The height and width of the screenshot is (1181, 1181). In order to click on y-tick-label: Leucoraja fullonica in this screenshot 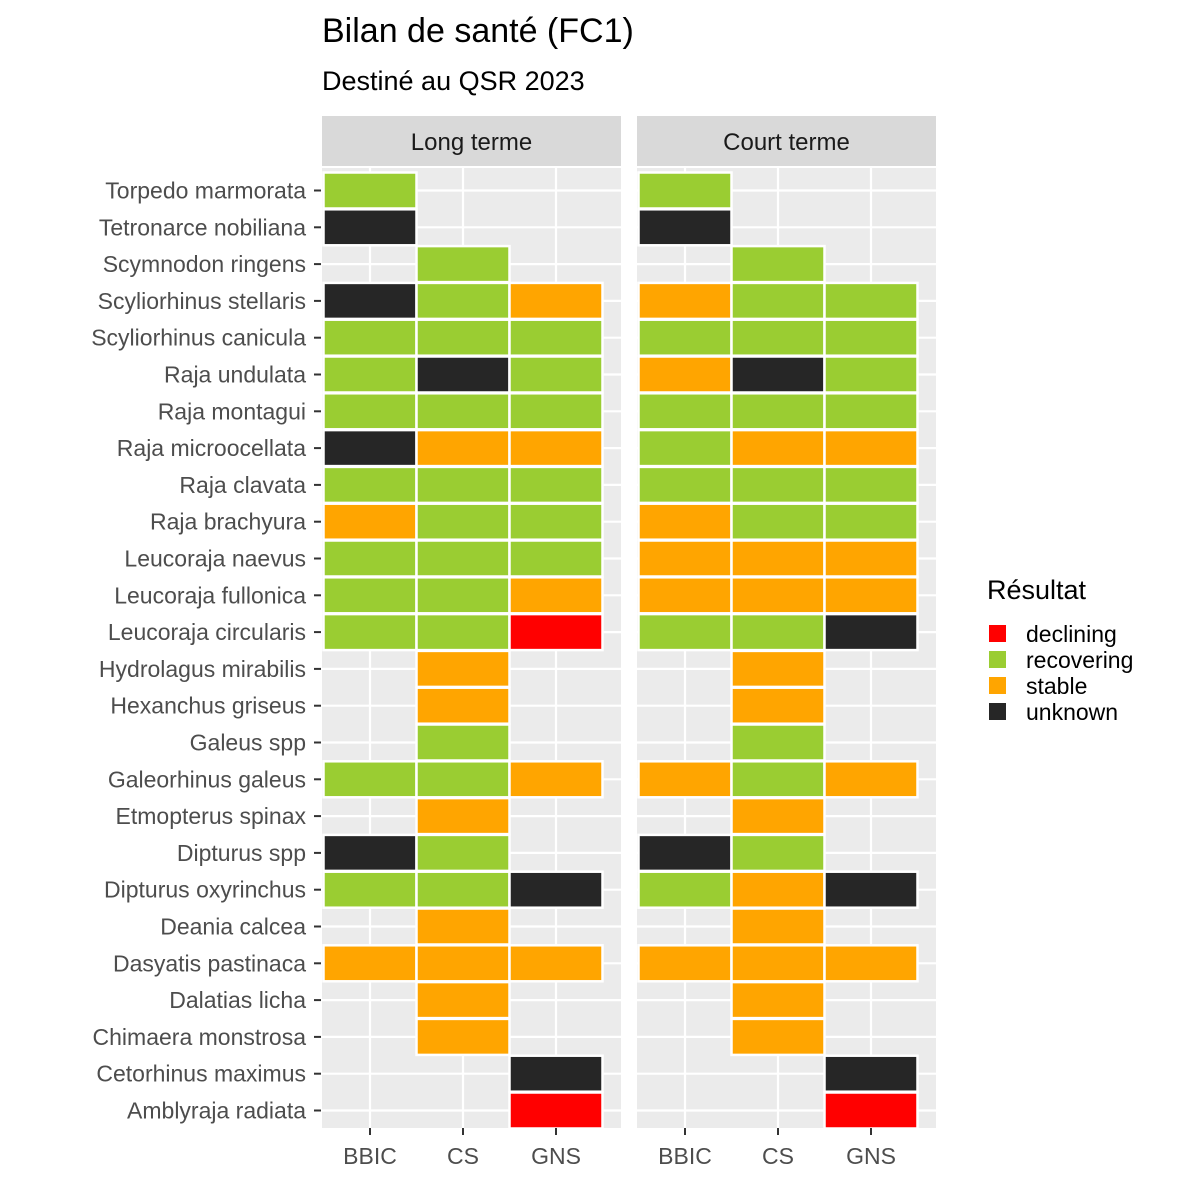, I will do `click(210, 595)`.